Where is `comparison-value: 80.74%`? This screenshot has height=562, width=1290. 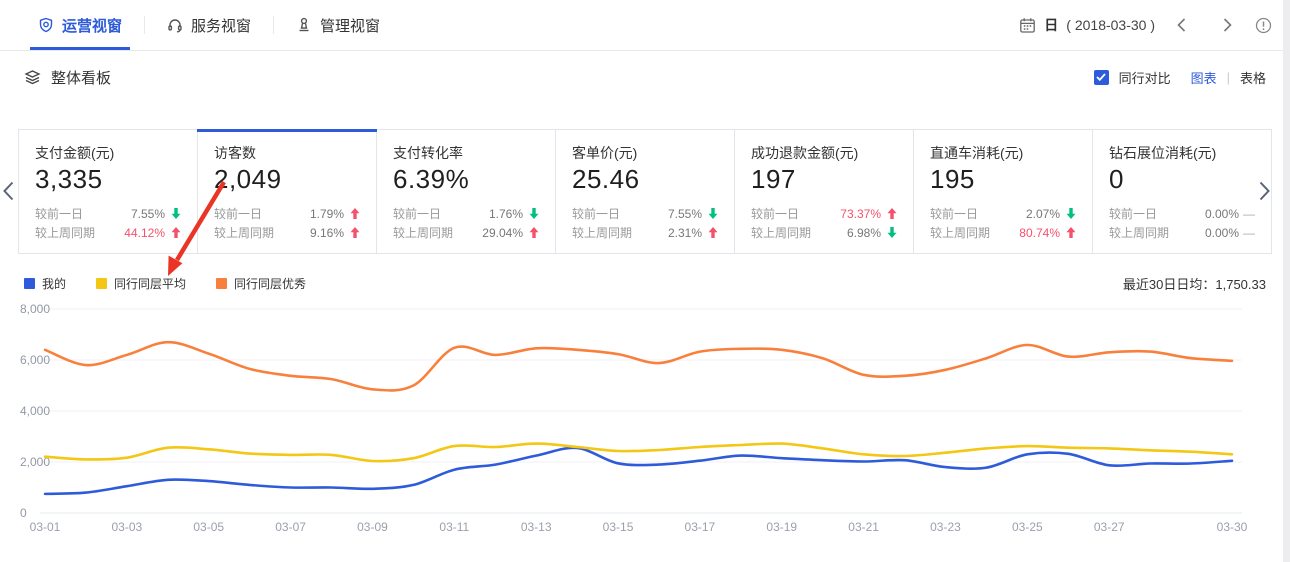 comparison-value: 80.74% is located at coordinates (1039, 232).